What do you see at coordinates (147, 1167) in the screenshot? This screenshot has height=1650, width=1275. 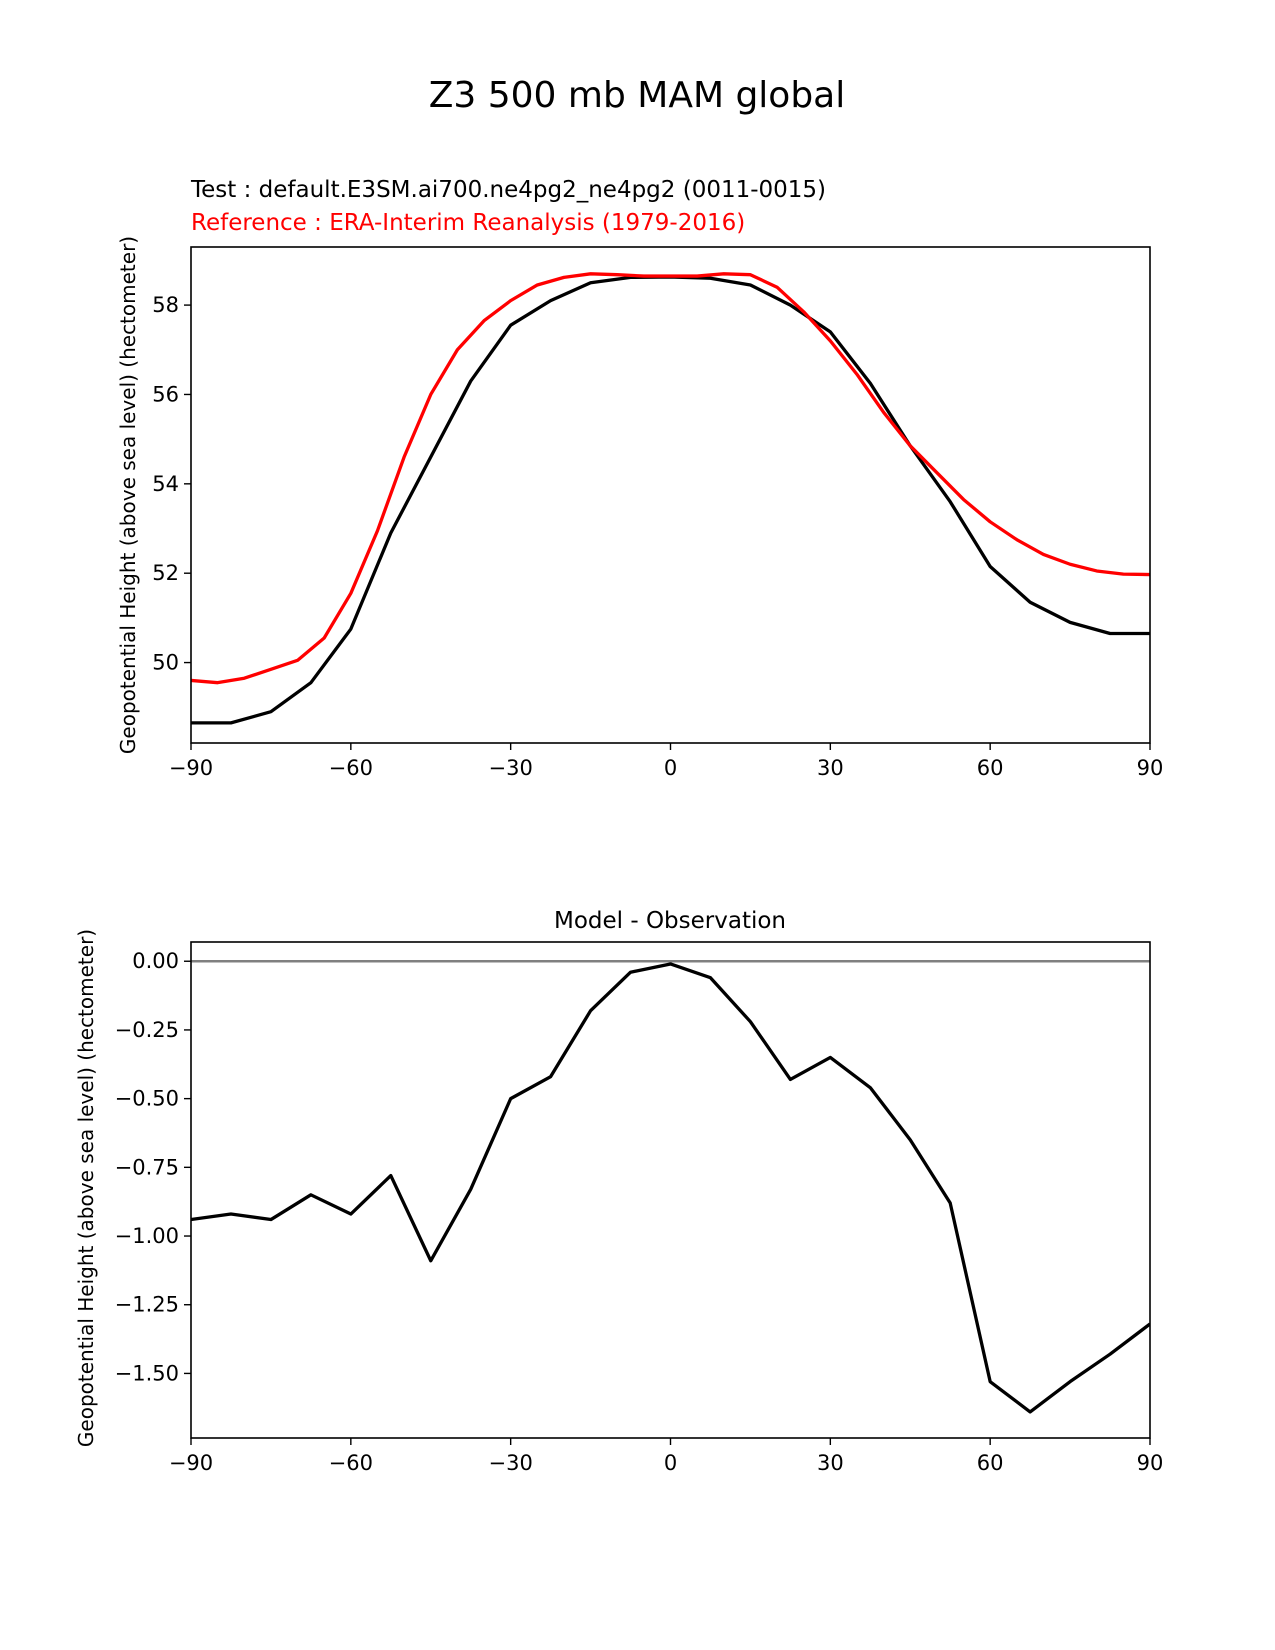 I see `y-tick-label: −0.75` at bounding box center [147, 1167].